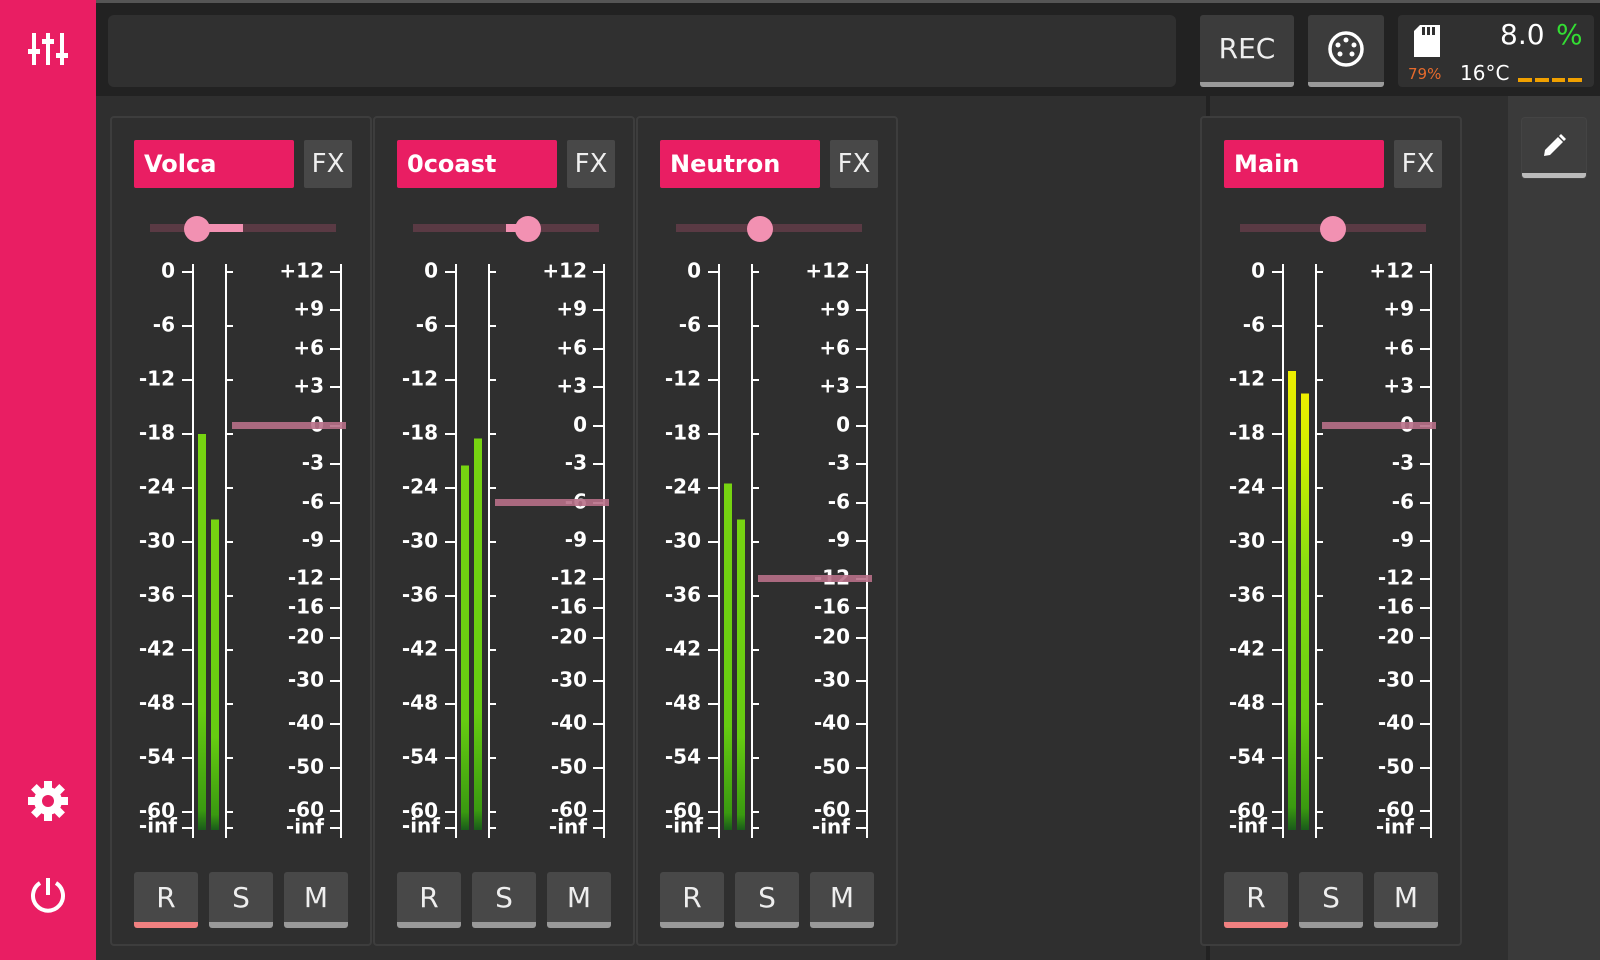 The width and height of the screenshot is (1600, 960). Describe the element at coordinates (1550, 80) in the screenshot. I see `temperature-bars` at that location.